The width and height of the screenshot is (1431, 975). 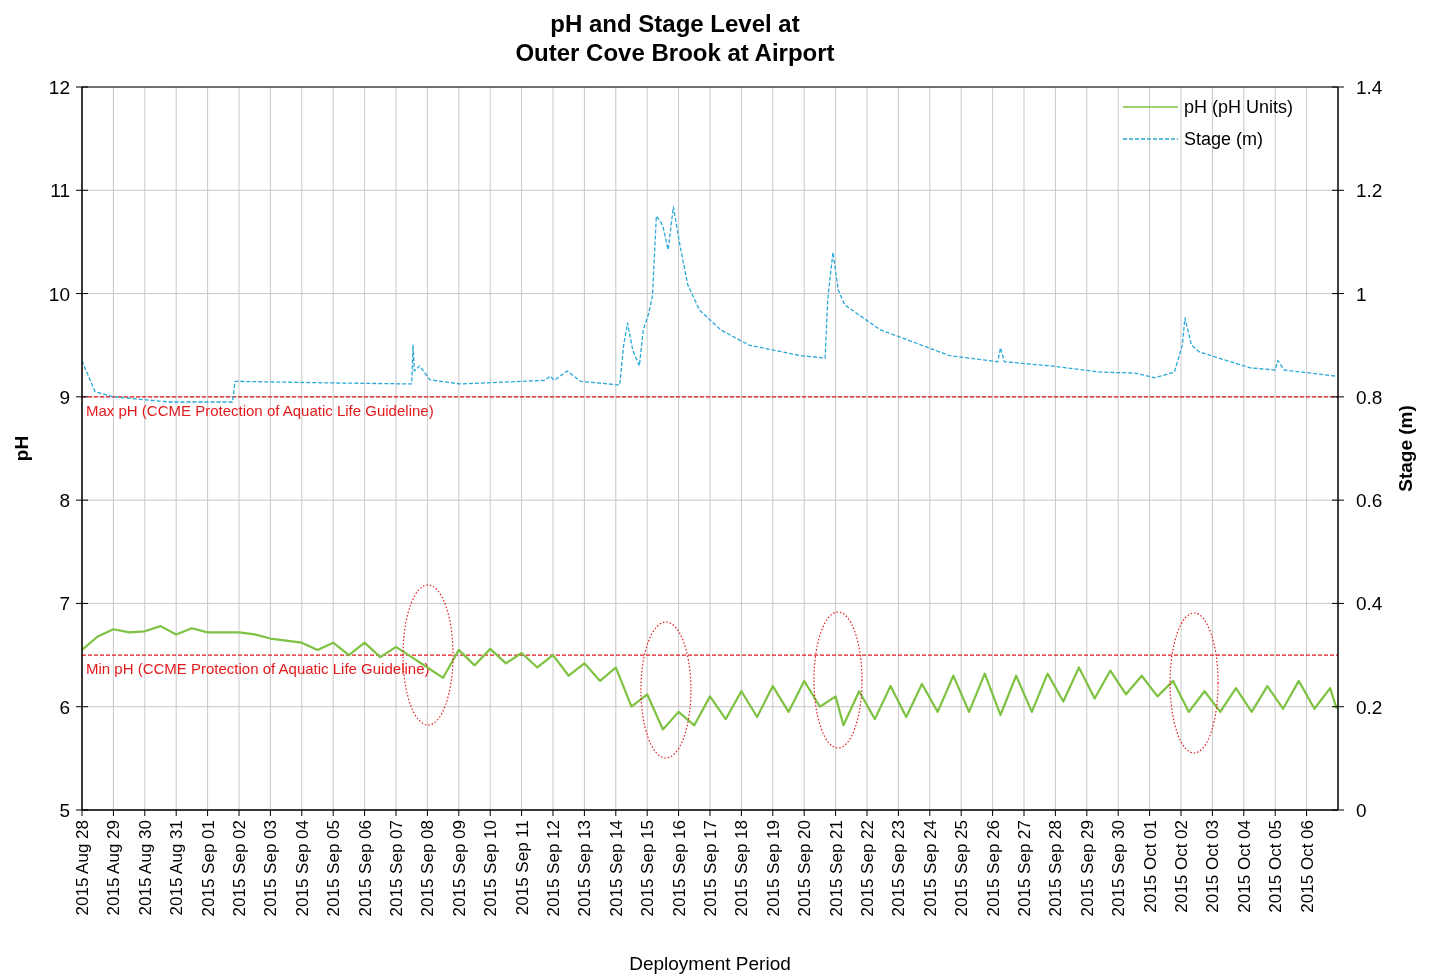 I want to click on x-tick-label: 2015 Sep 26, so click(x=993, y=868).